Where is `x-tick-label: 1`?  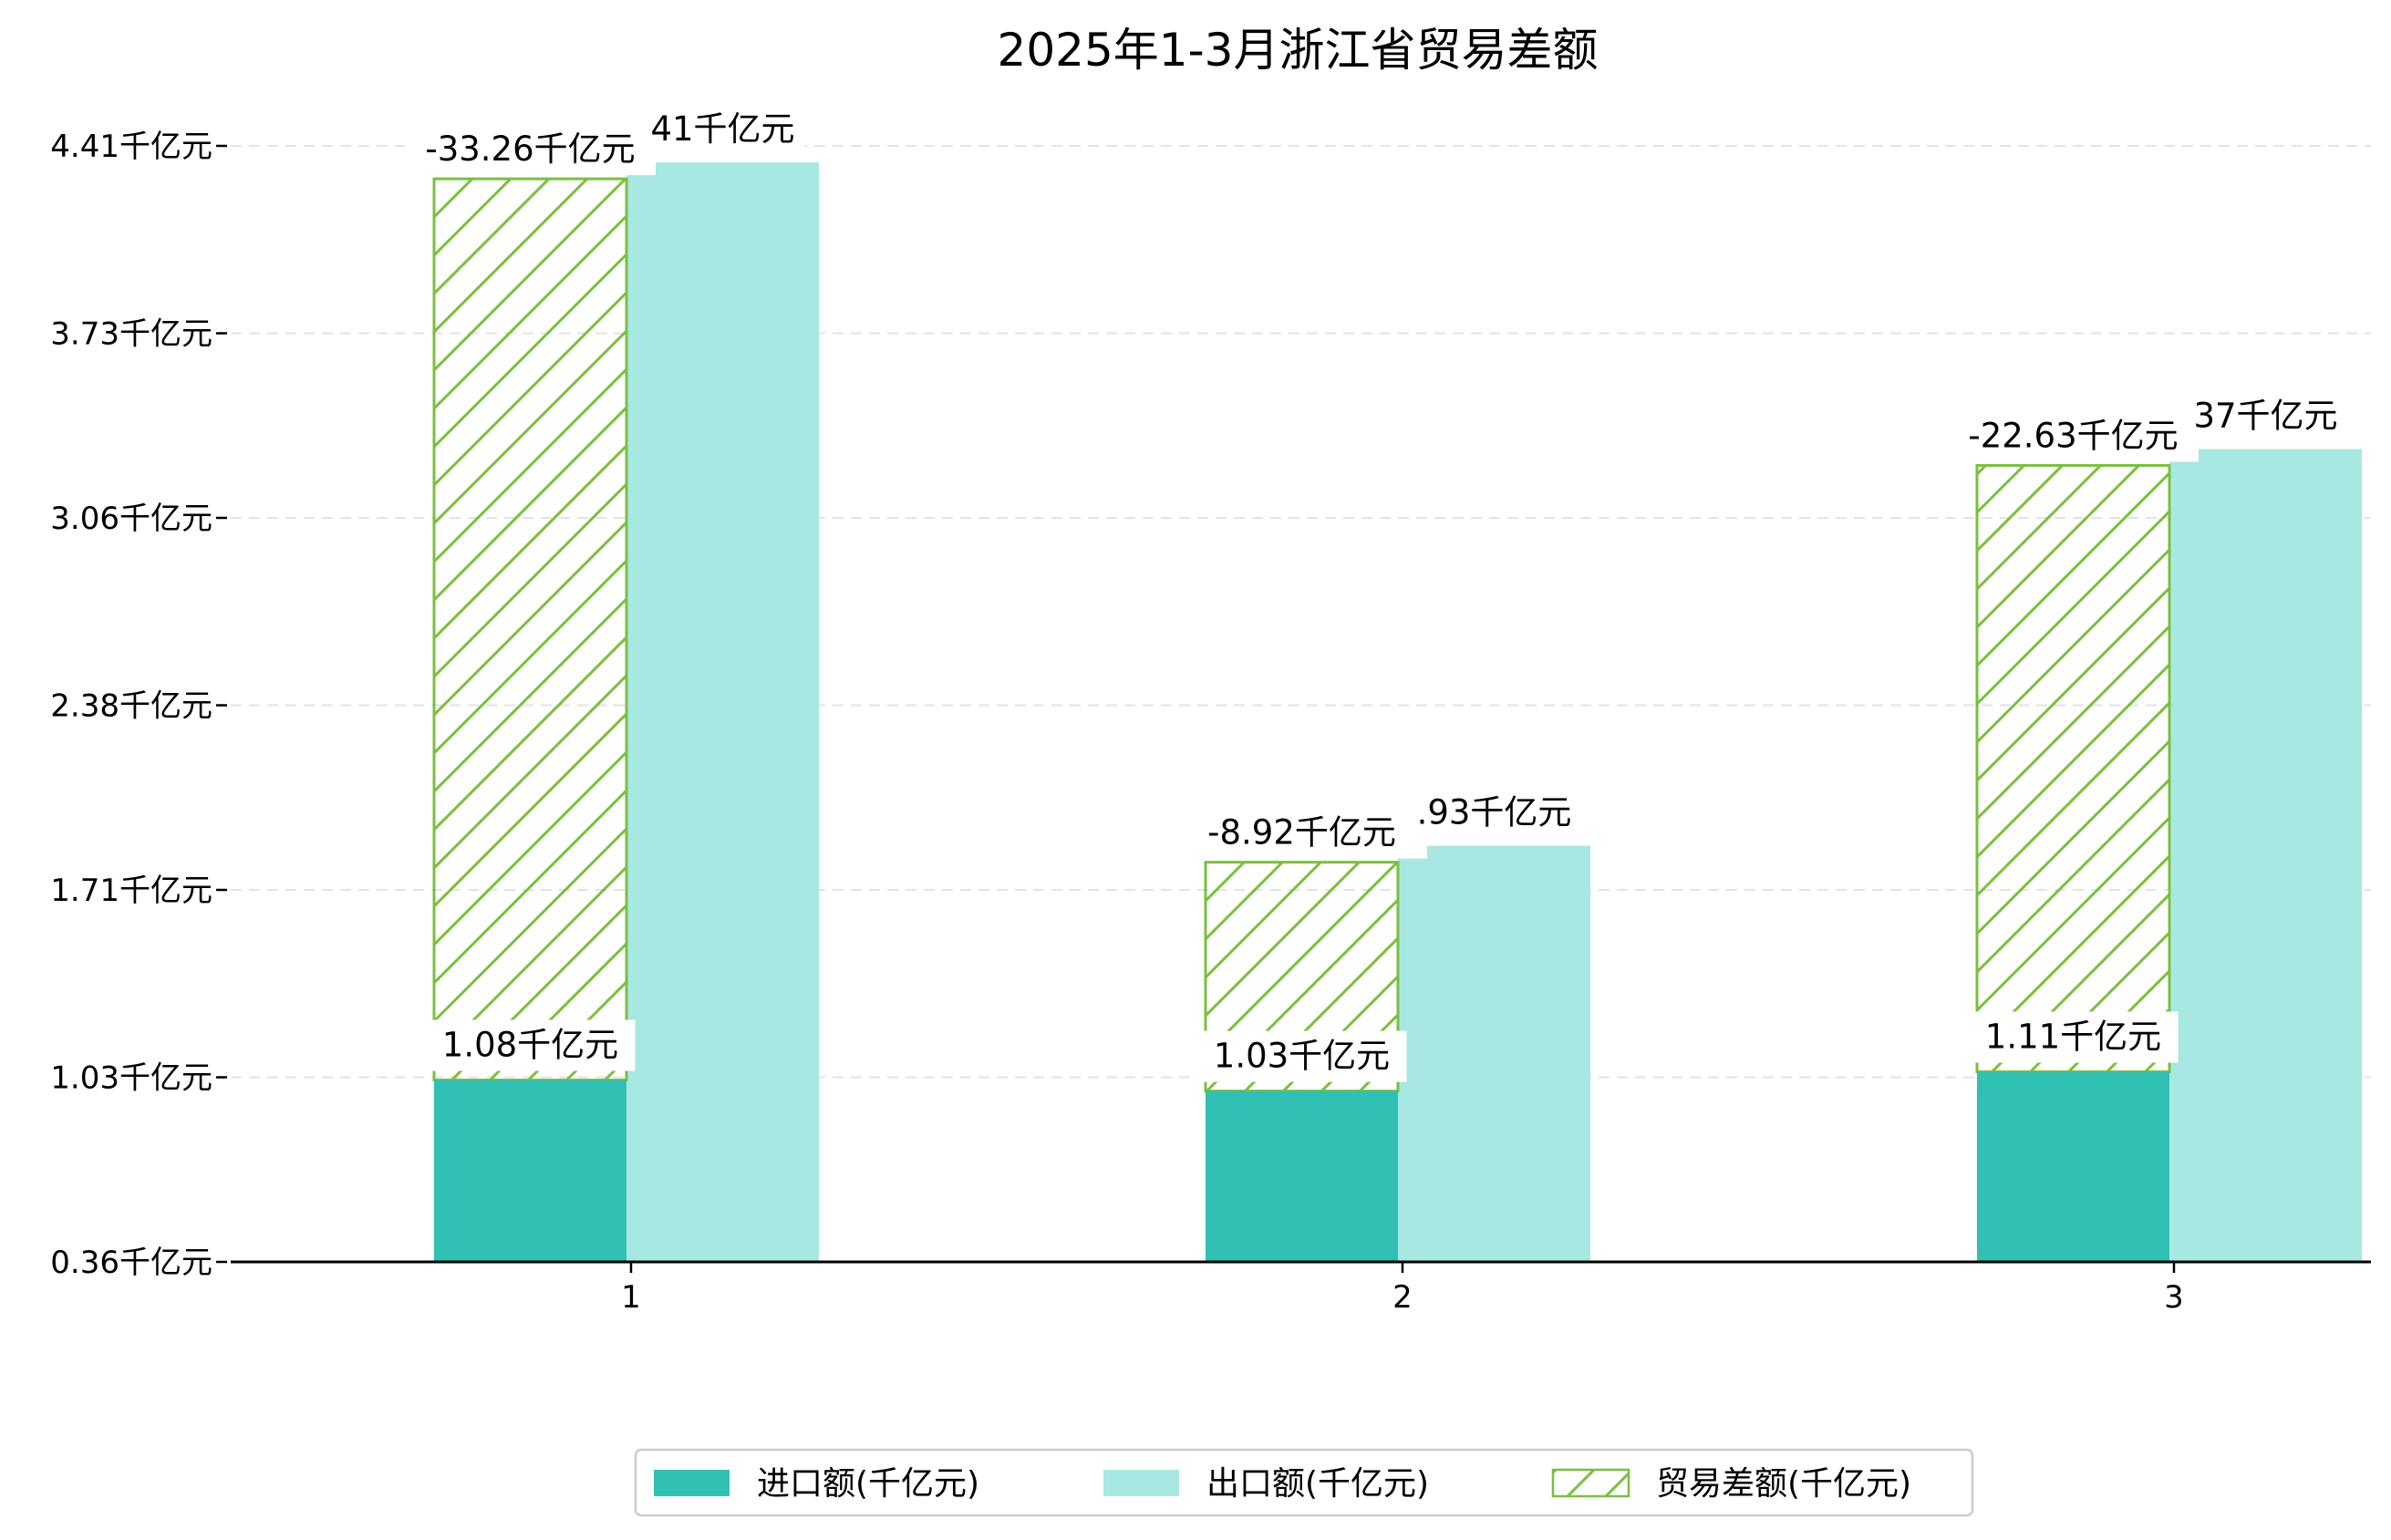
x-tick-label: 1 is located at coordinates (631, 1297).